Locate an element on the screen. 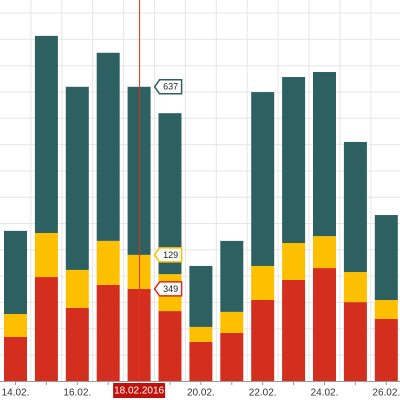 The image size is (400, 400). x-tick-label: 20.02. is located at coordinates (201, 393).